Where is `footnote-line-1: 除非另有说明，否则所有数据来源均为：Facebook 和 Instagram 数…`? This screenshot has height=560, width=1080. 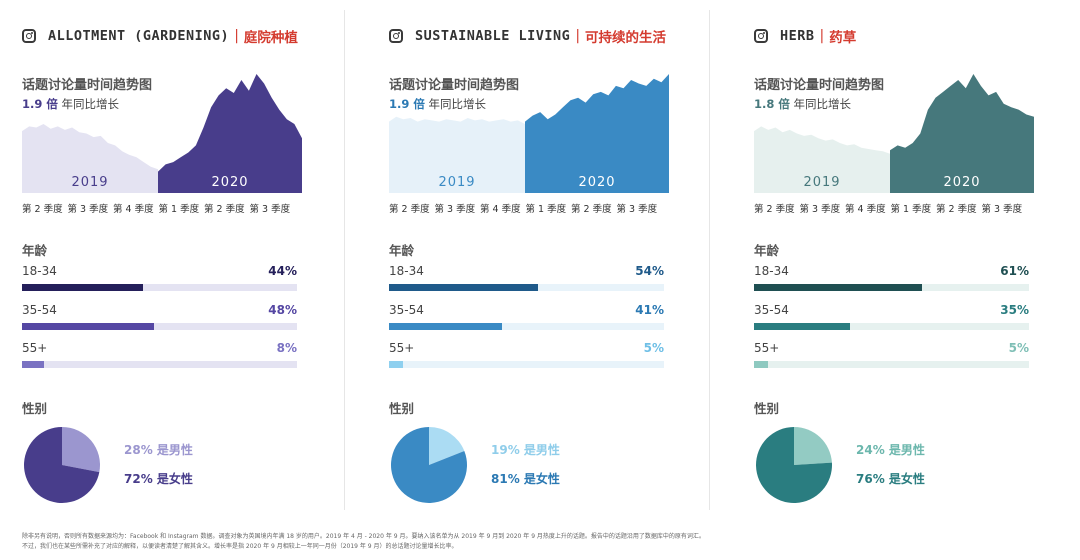
footnote-line-1: 除非另有说明，否则所有数据来源均为：Facebook 和 Instagram 数… is located at coordinates (363, 536).